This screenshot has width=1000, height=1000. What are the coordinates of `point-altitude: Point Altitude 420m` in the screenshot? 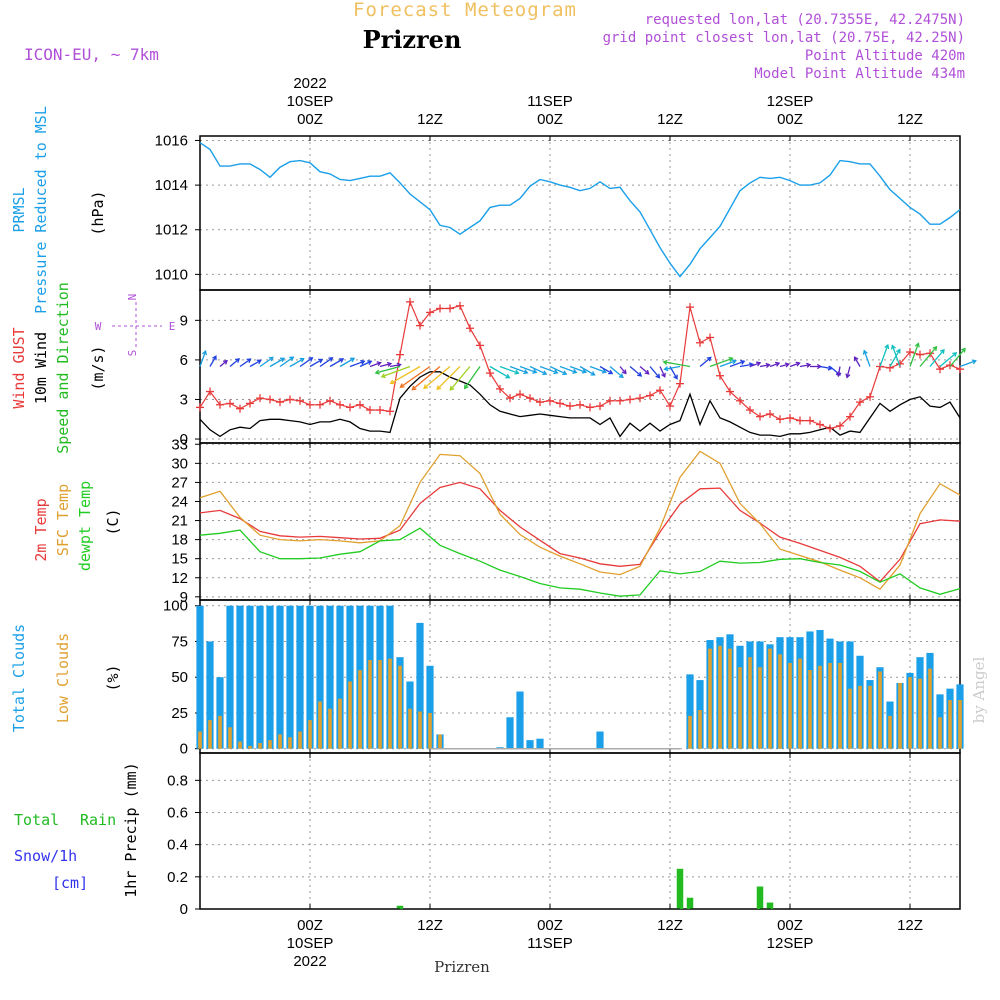 It's located at (885, 56).